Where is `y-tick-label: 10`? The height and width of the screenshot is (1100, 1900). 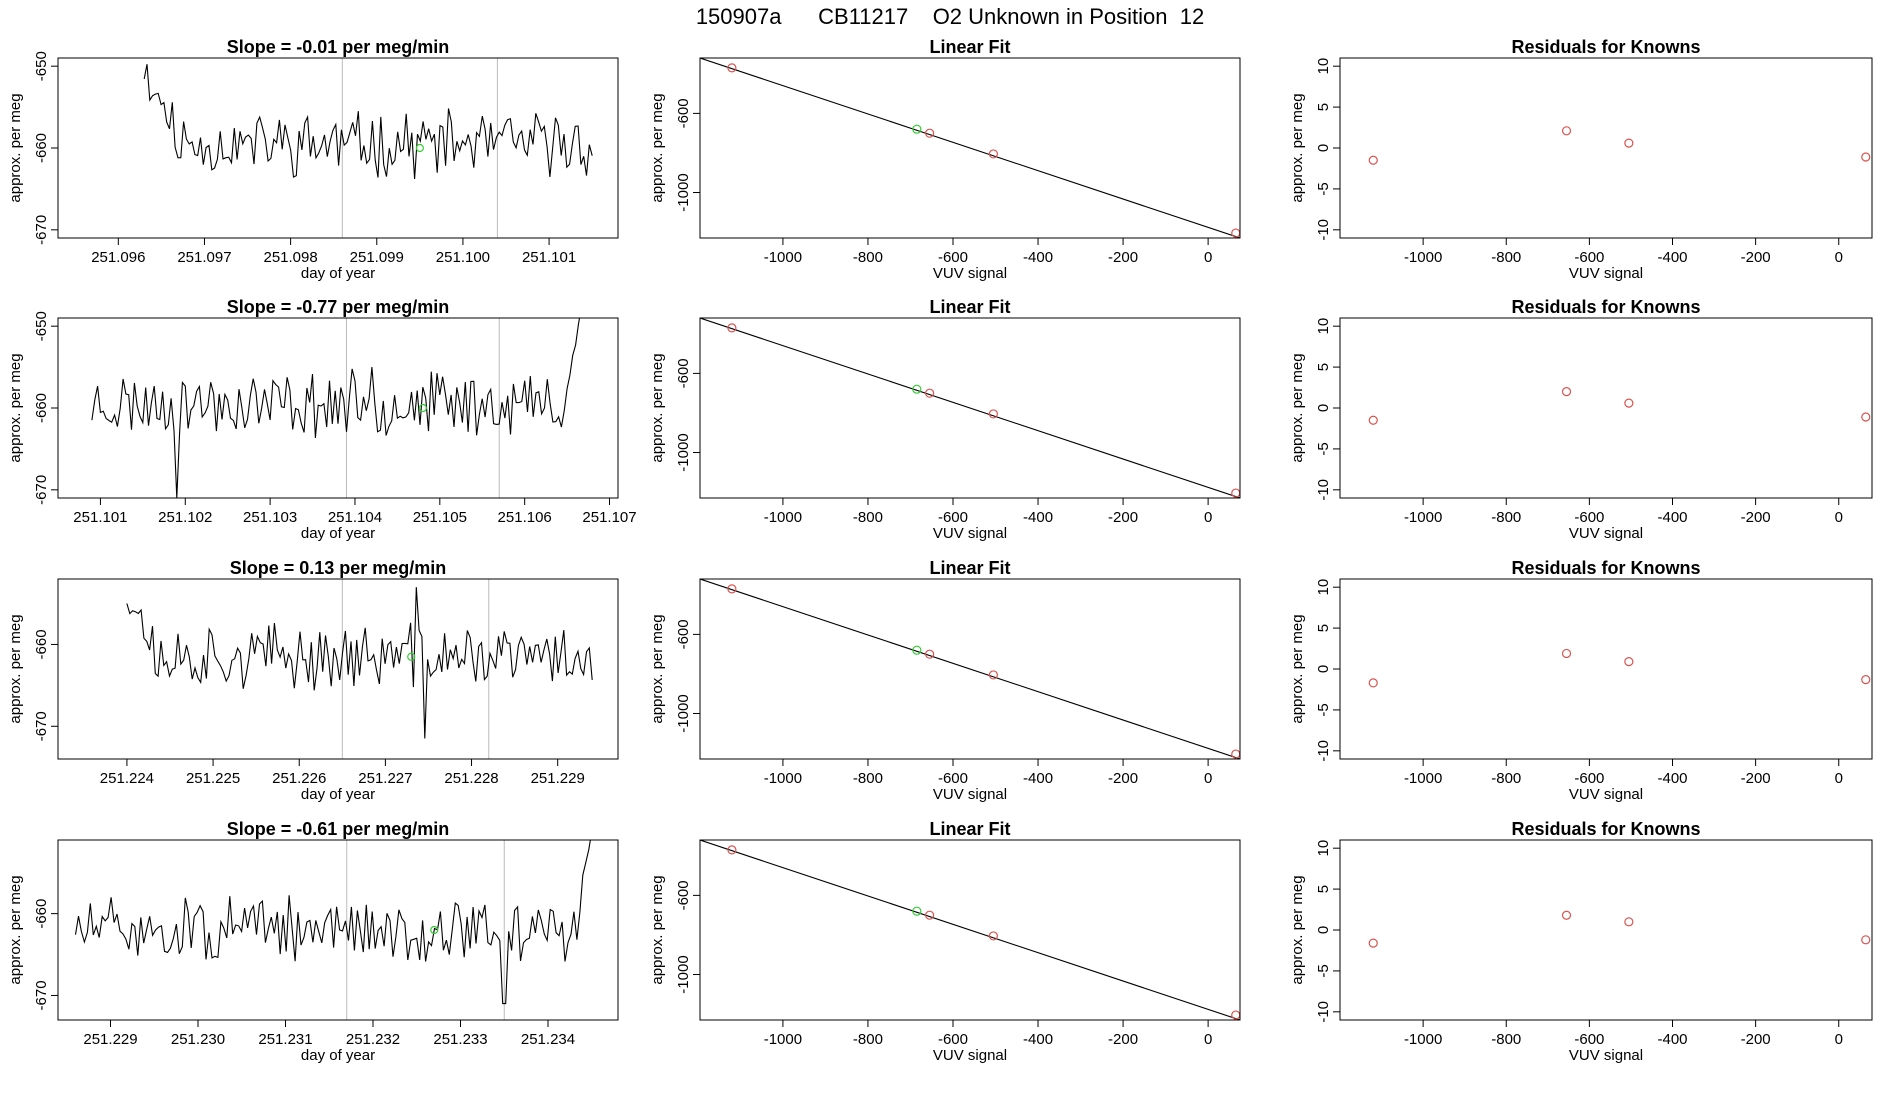 y-tick-label: 10 is located at coordinates (1323, 66).